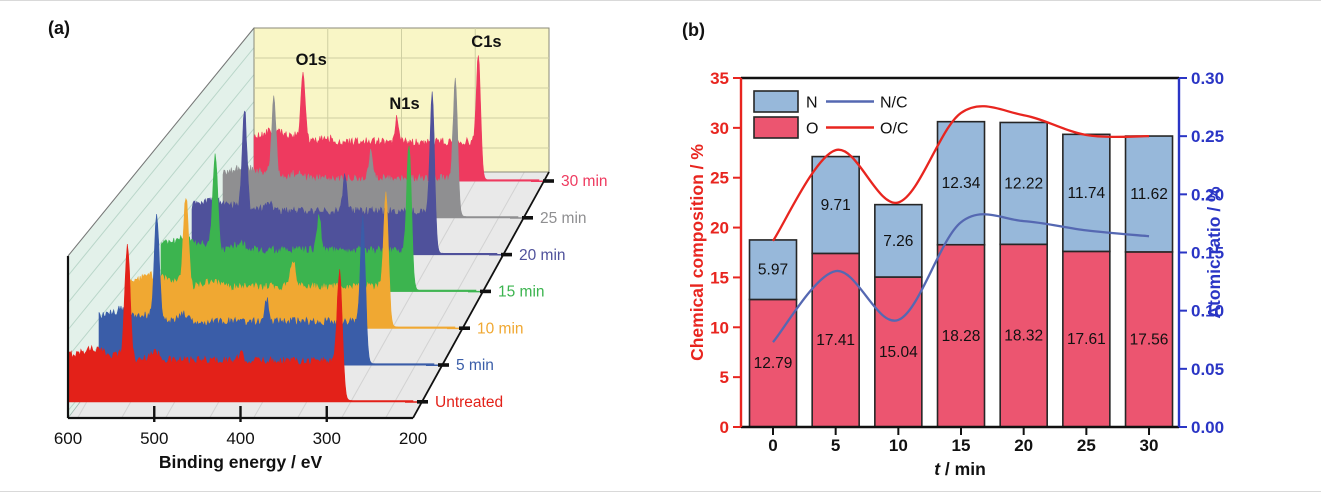 This screenshot has width=1321, height=492. Describe the element at coordinates (719, 128) in the screenshot. I see `left-tick-label: 30` at that location.